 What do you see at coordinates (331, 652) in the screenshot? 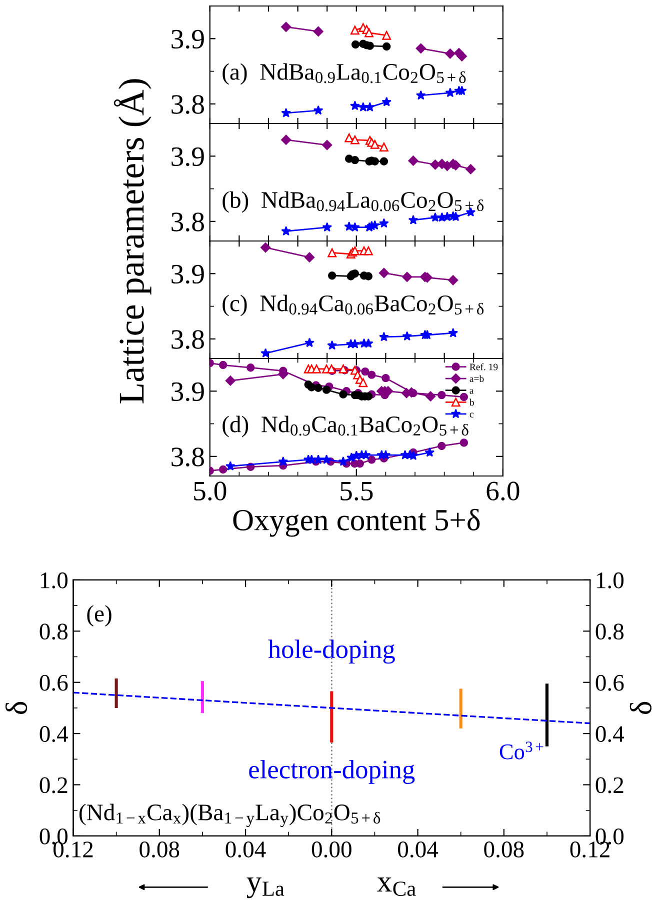
I see `annotation: hole-doping` at bounding box center [331, 652].